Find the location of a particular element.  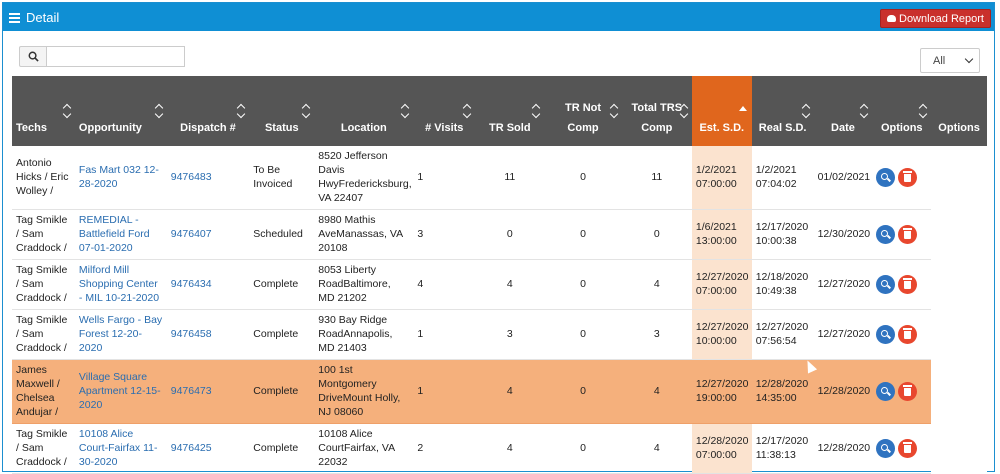

cell-dispatch: 9476434 is located at coordinates (208, 284).